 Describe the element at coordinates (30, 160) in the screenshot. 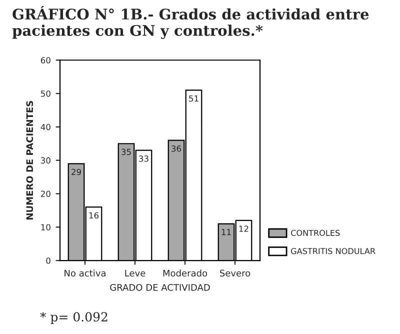

I see `y-axis-title: NUMERO DE PACIENTES` at that location.